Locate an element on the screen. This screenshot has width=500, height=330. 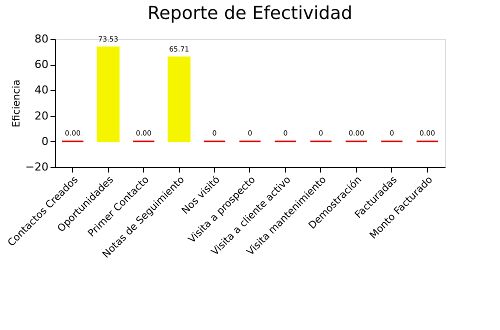
y-tick-label: 0 is located at coordinates (45, 141).